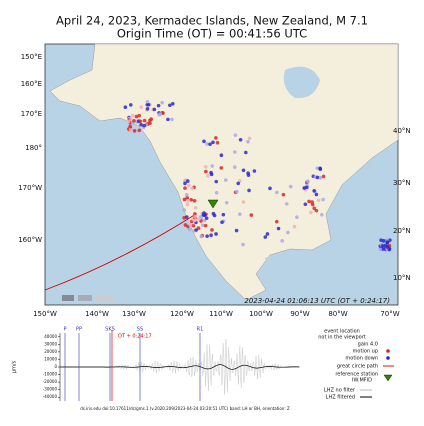 This screenshot has width=424, height=426. Describe the element at coordinates (182, 314) in the screenshot. I see `lon-label: 120°W` at that location.